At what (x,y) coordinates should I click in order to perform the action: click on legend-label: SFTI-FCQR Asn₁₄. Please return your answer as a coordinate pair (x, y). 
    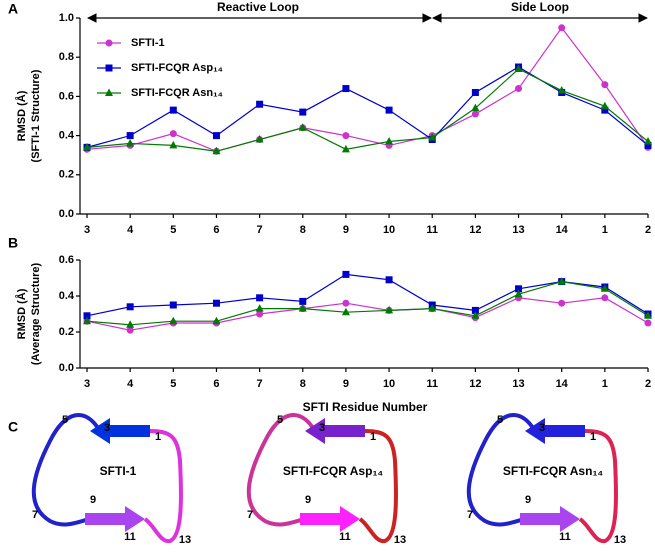
    Looking at the image, I should click on (177, 93).